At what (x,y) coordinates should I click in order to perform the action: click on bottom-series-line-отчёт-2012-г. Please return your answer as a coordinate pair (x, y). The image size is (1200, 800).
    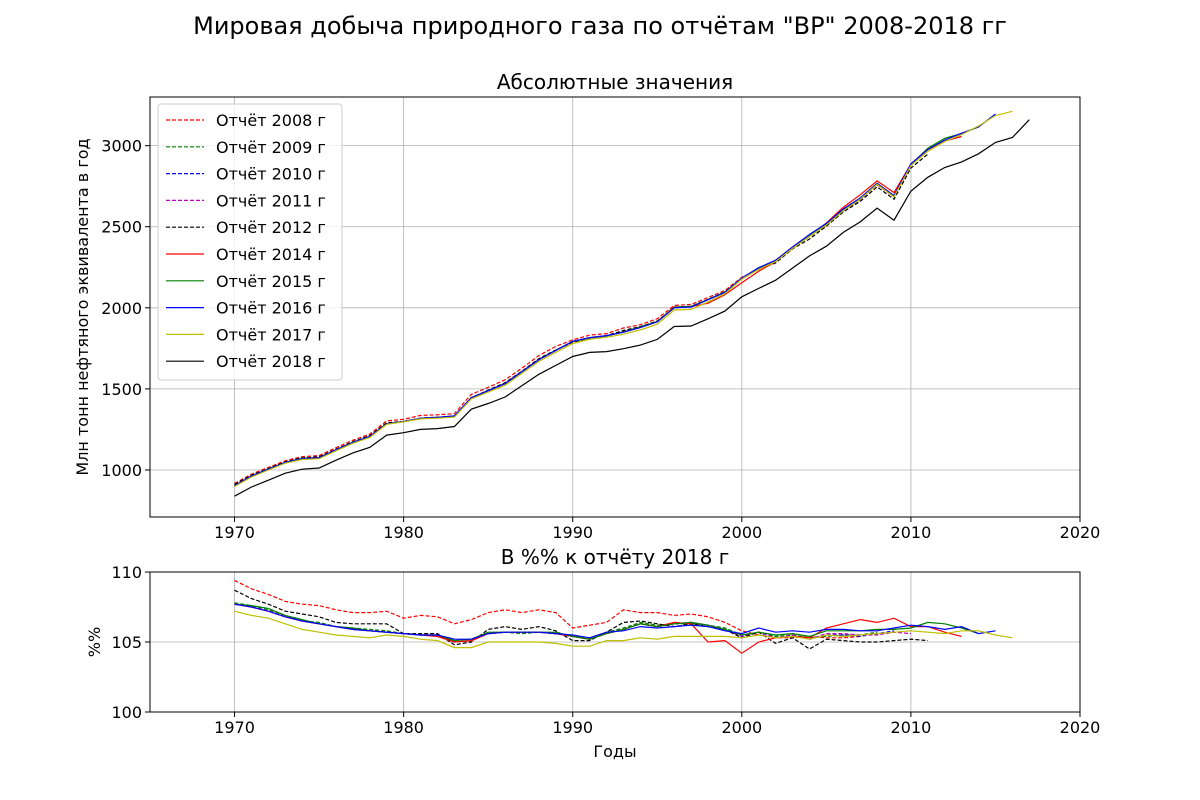
    Looking at the image, I should click on (581, 619).